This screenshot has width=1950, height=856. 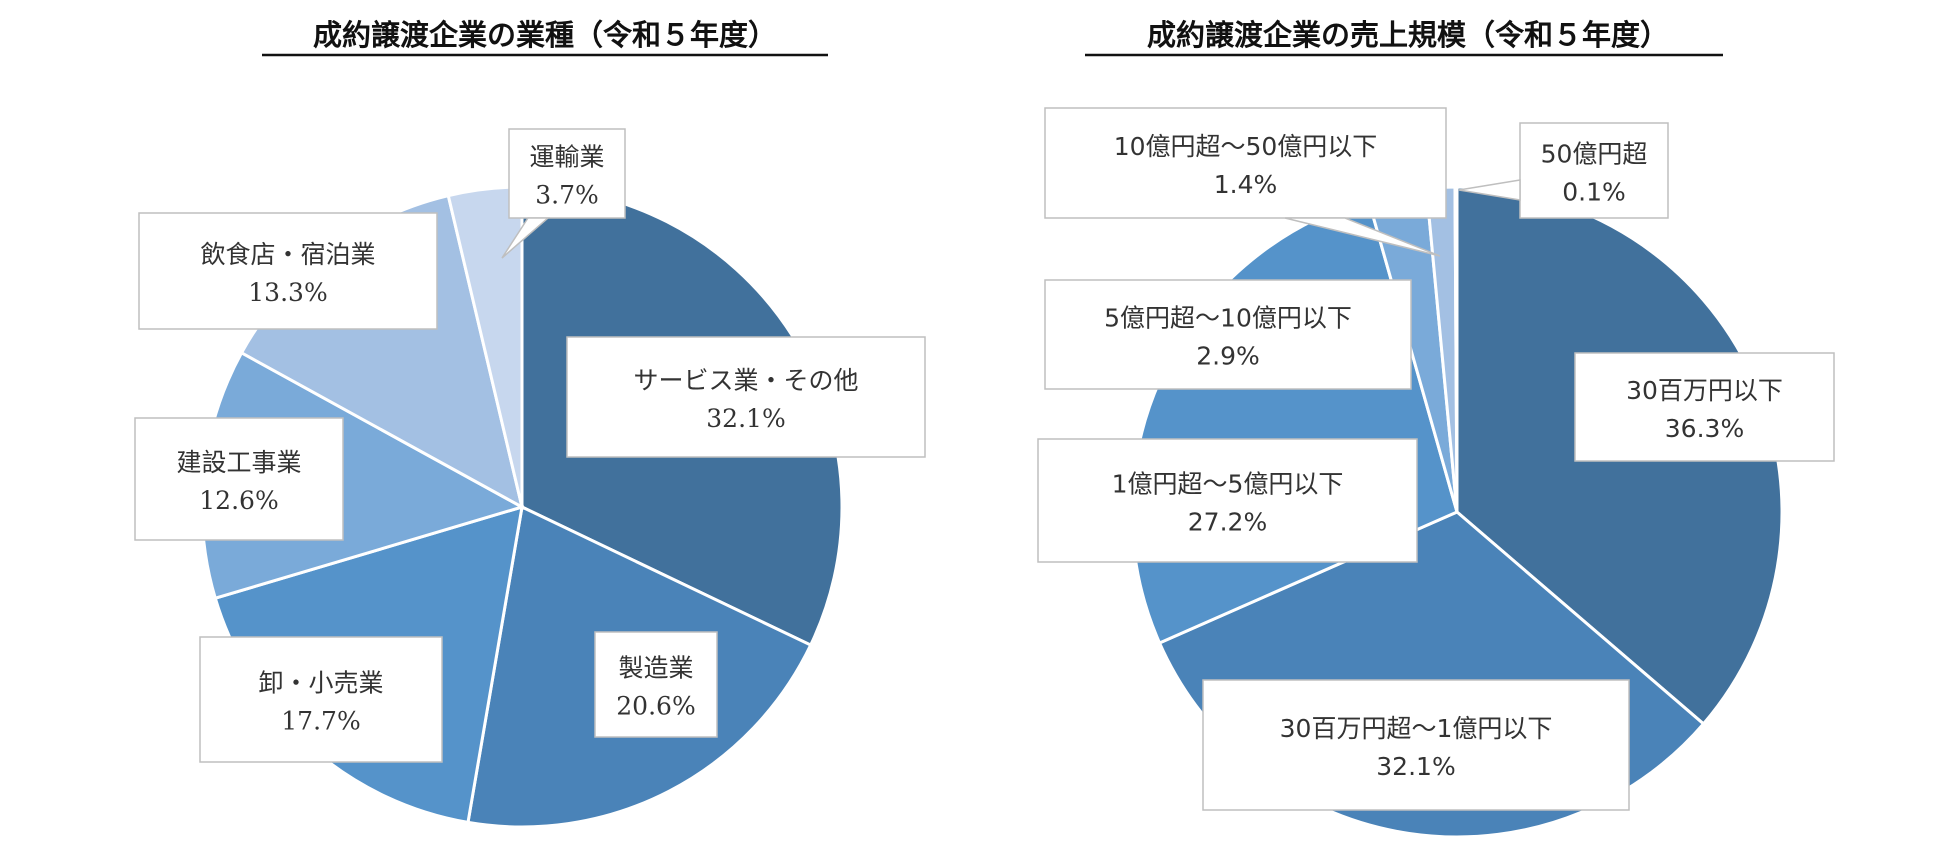 What do you see at coordinates (1704, 390) in the screenshot?
I see `slice-label: 30百万円以下` at bounding box center [1704, 390].